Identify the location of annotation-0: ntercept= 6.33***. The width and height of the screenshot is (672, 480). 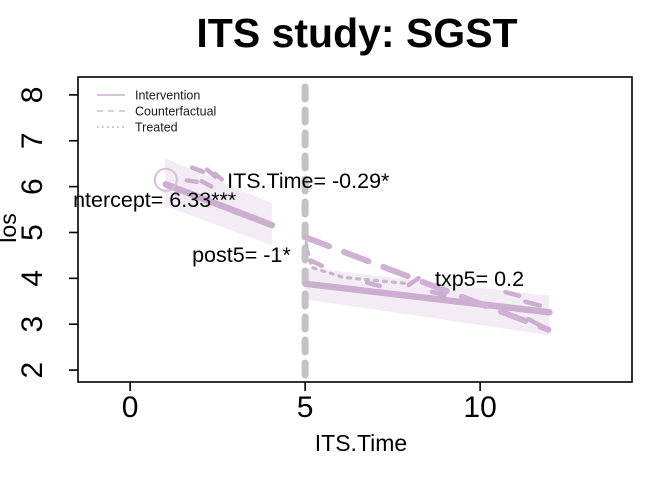
(155, 200).